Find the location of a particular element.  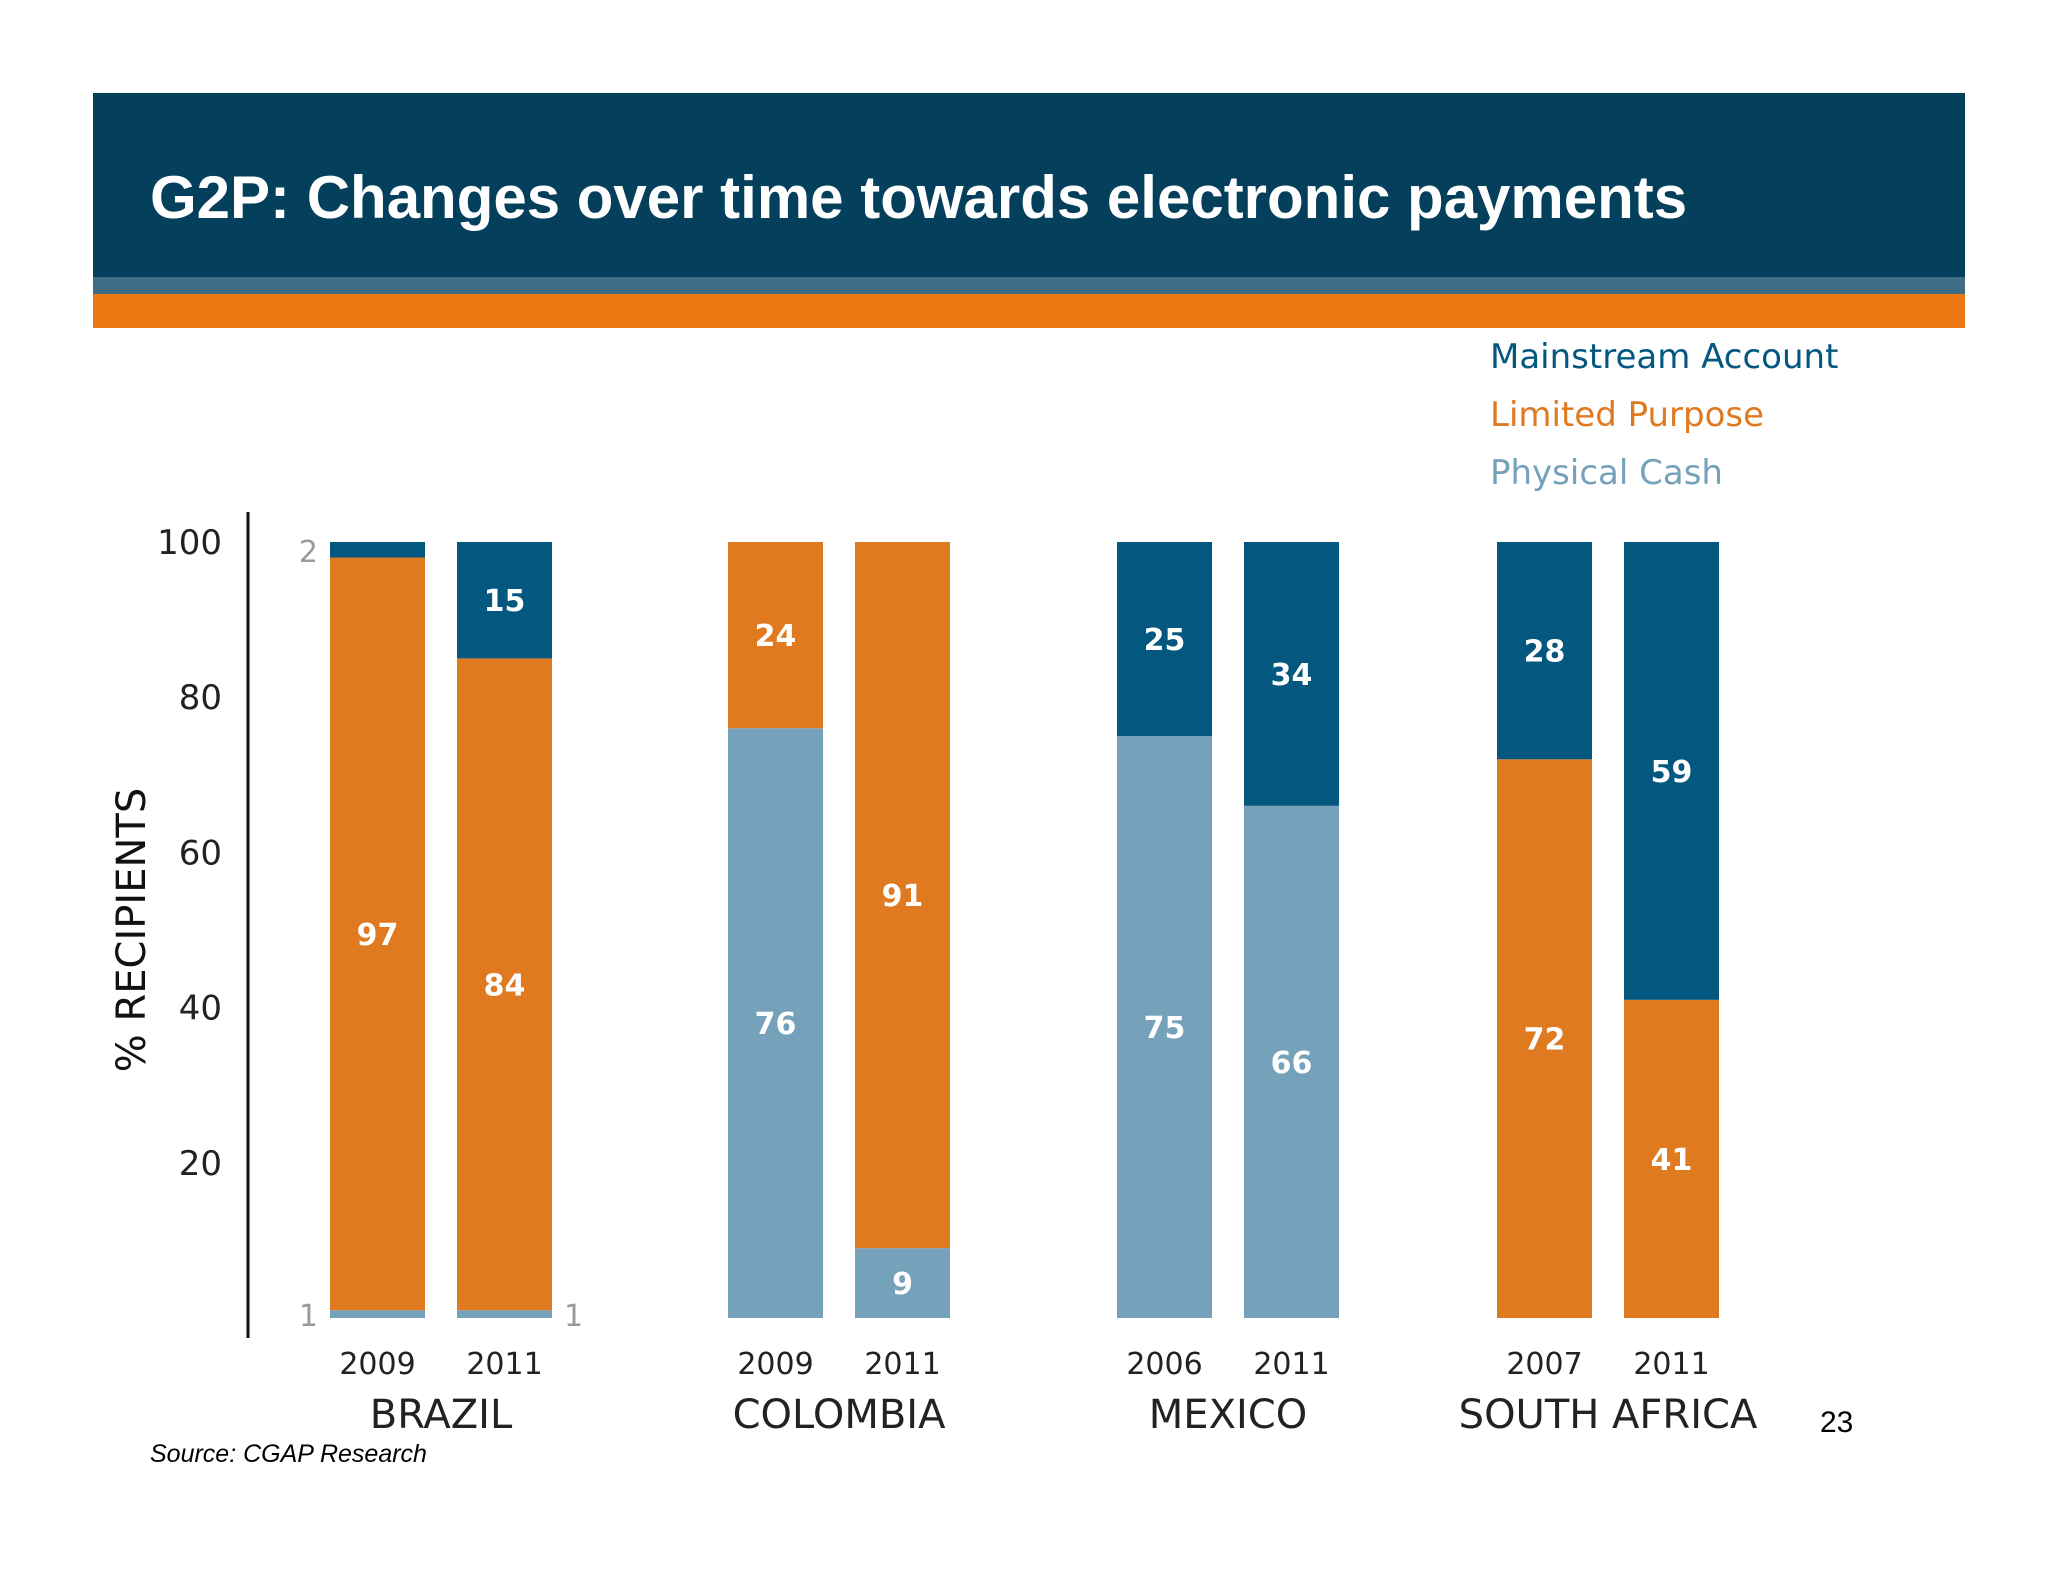

y-tick-label: 40 is located at coordinates (200, 1009).